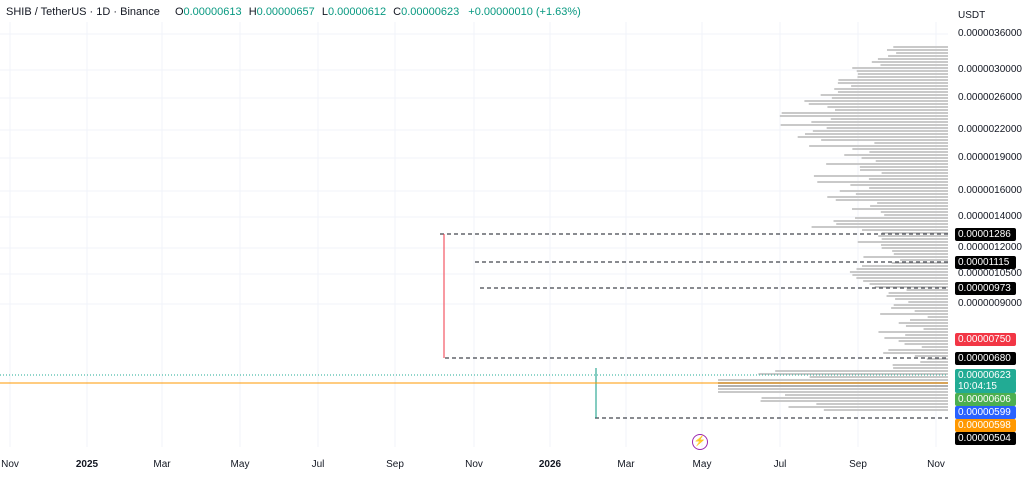  Describe the element at coordinates (985, 399) in the screenshot. I see `price-tag: 0.00000606` at that location.